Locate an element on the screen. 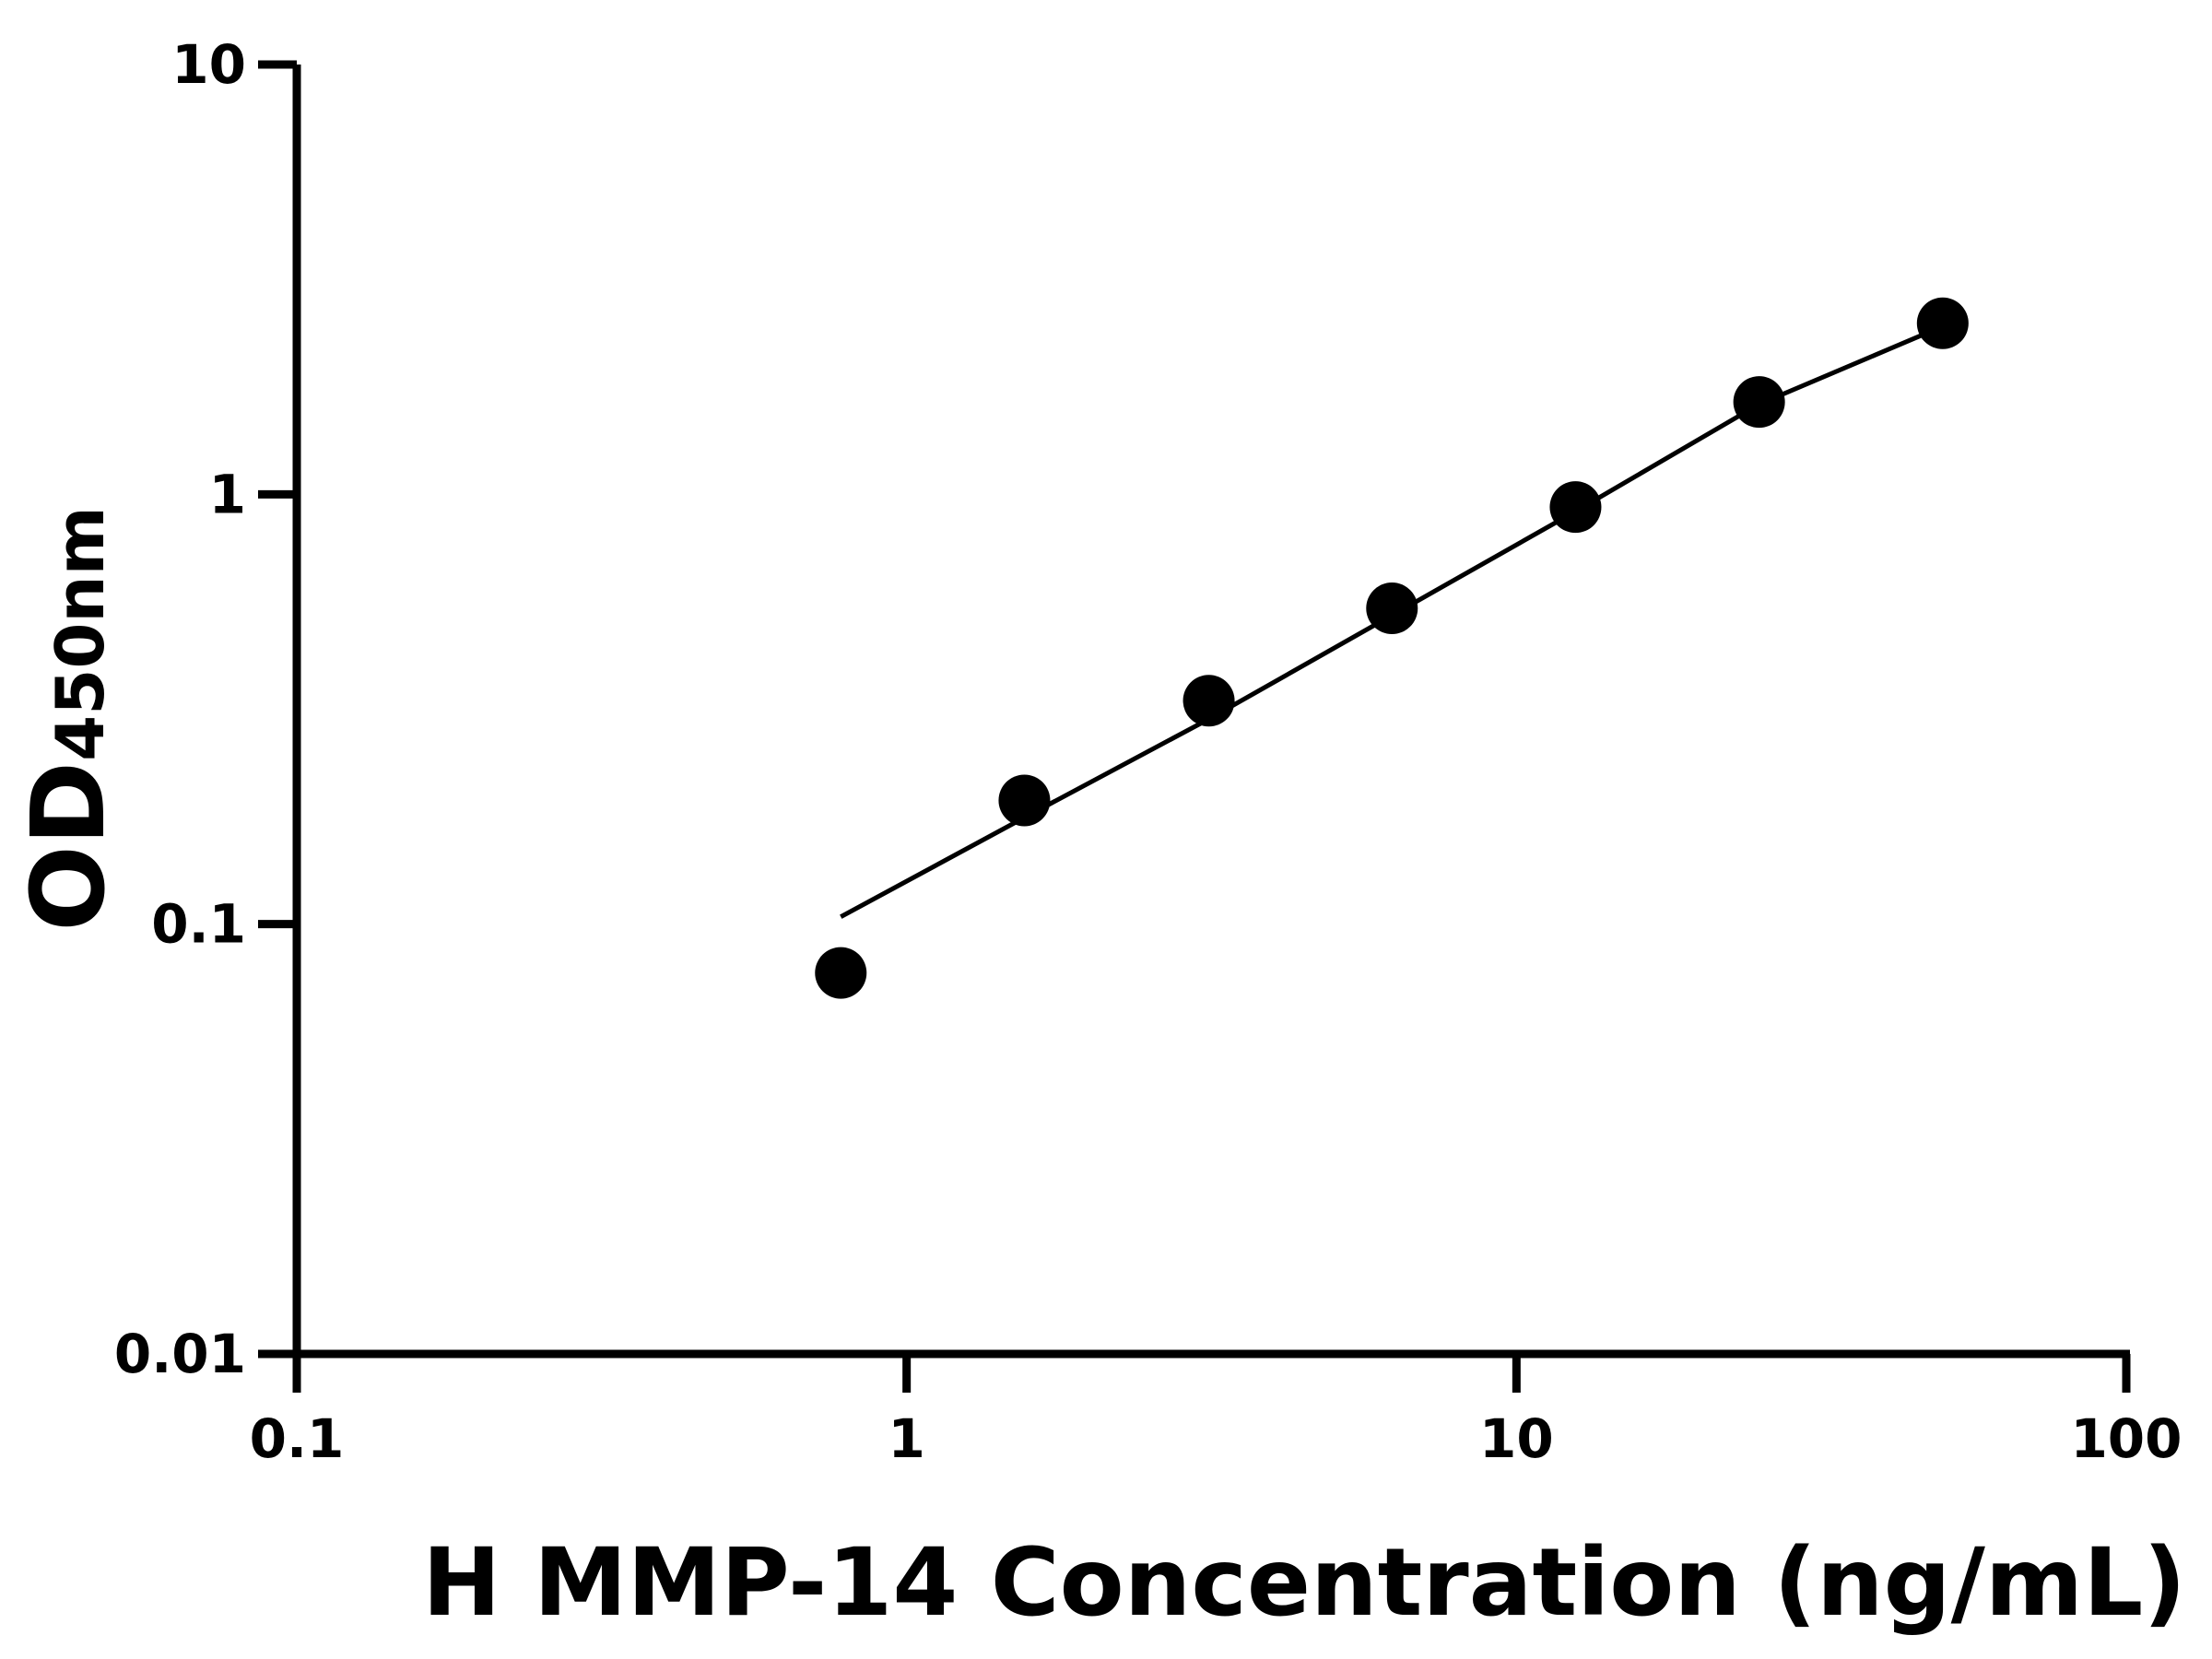  x-tick-label: 0.1 is located at coordinates (297, 1438).